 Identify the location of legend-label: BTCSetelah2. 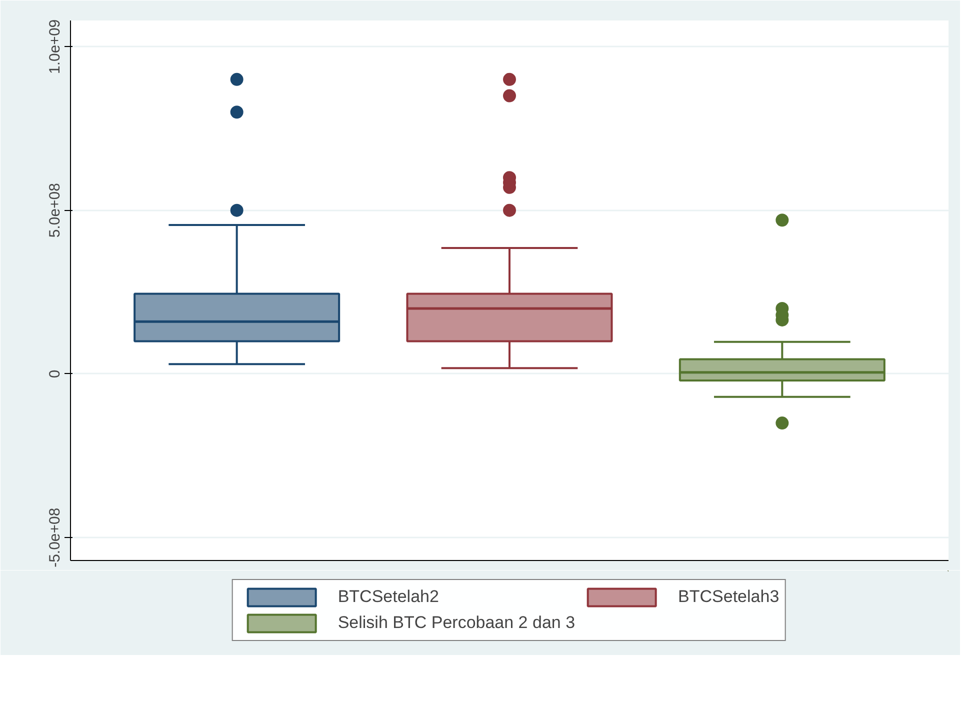
(388, 597).